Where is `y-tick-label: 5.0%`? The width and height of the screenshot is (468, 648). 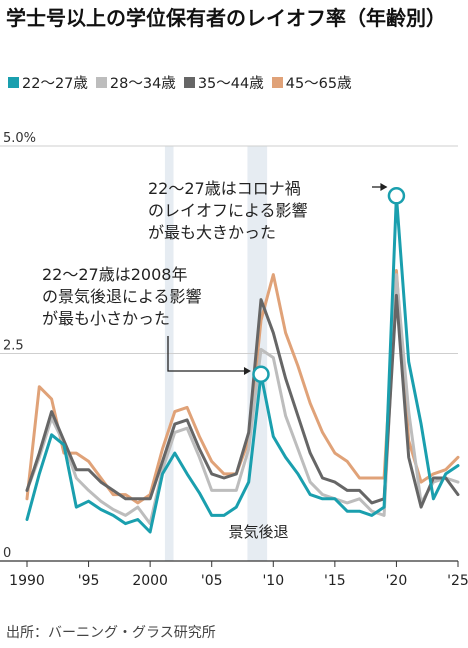
y-tick-label: 5.0% is located at coordinates (19, 138).